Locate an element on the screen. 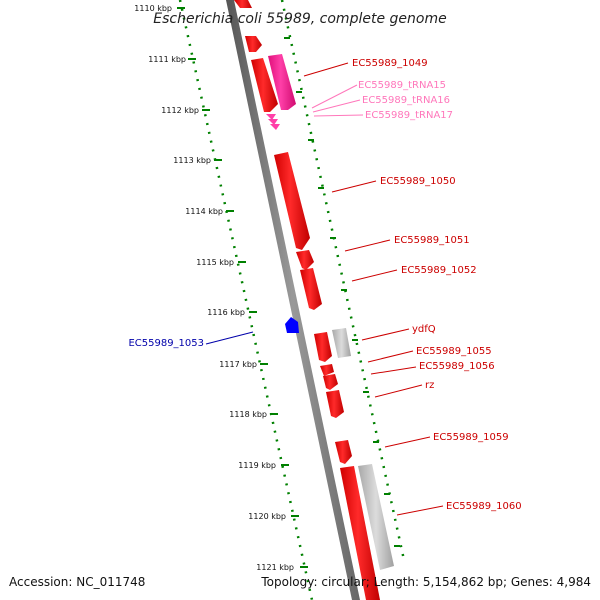  gene-label: EC55989_1056 is located at coordinates (457, 366).